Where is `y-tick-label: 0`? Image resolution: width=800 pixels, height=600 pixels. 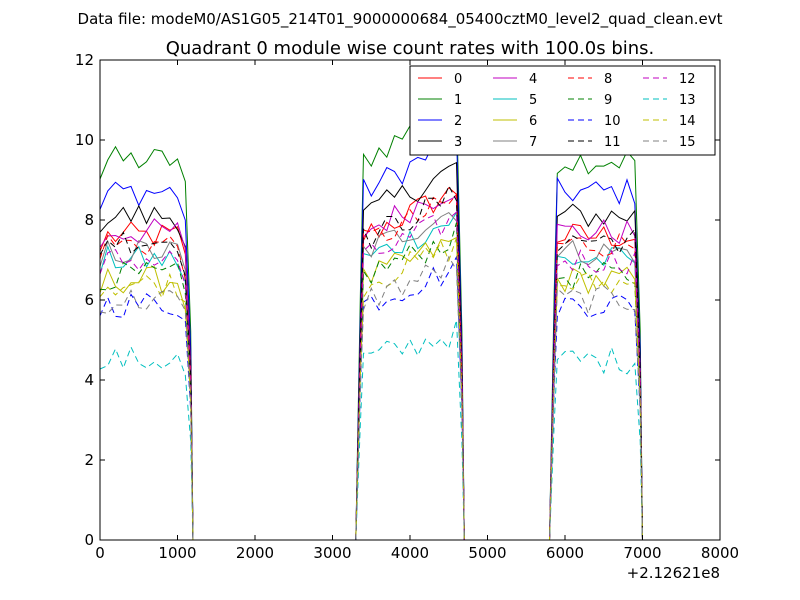
y-tick-label: 0 is located at coordinates (89, 540).